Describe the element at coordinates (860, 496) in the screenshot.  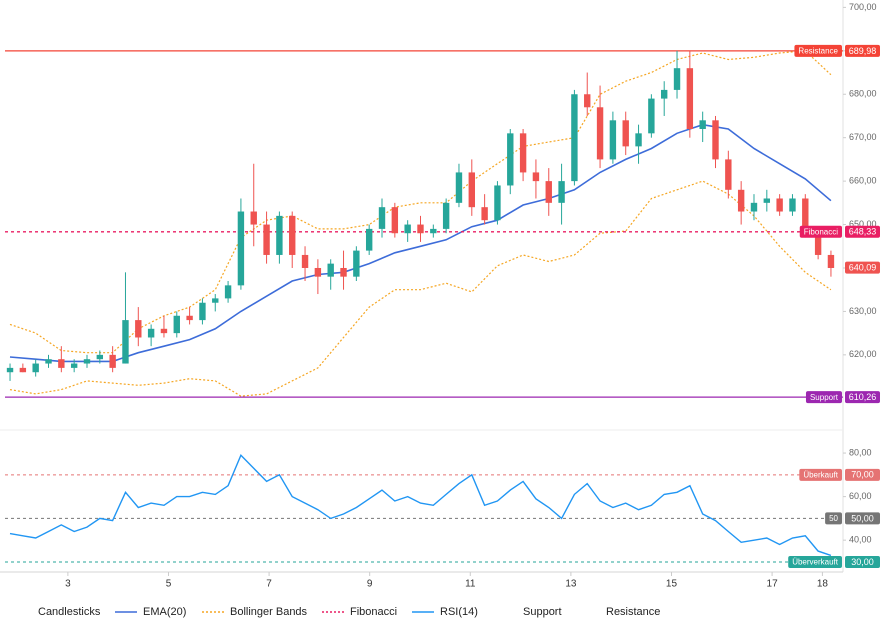
I see `y-tick-label: 60,00` at that location.